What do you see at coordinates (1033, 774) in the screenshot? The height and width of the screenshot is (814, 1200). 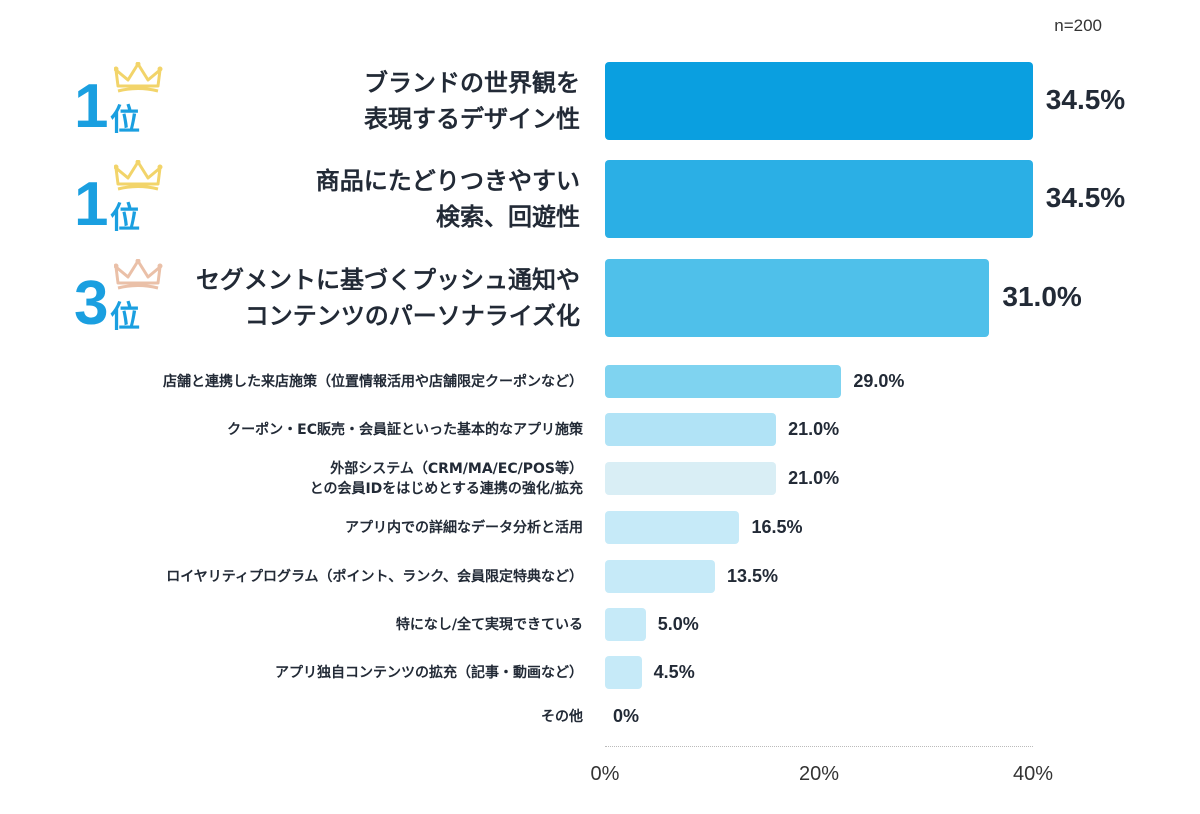 I see `x-tick-label: 40%` at bounding box center [1033, 774].